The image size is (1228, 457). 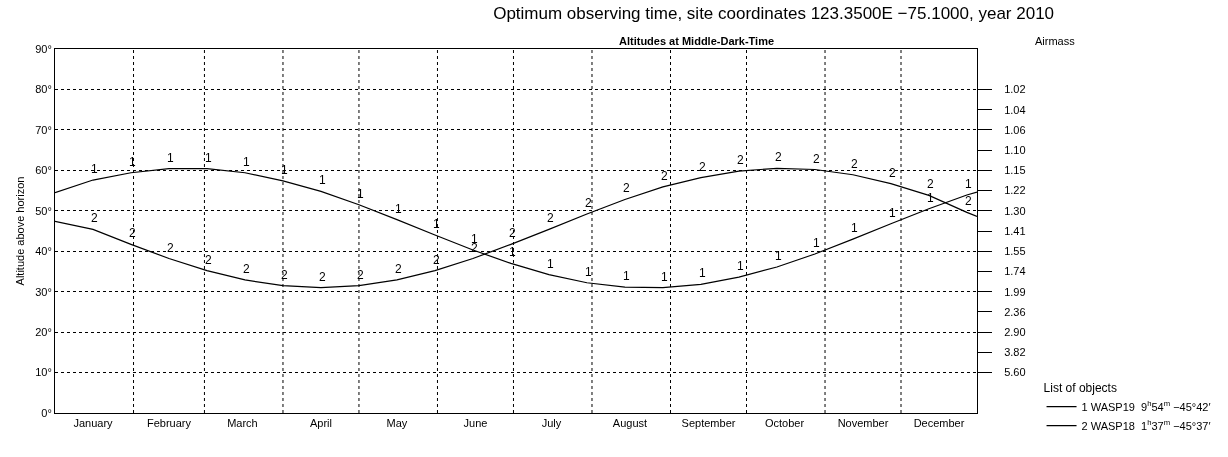 What do you see at coordinates (1055, 41) in the screenshot?
I see `text: Airmass` at bounding box center [1055, 41].